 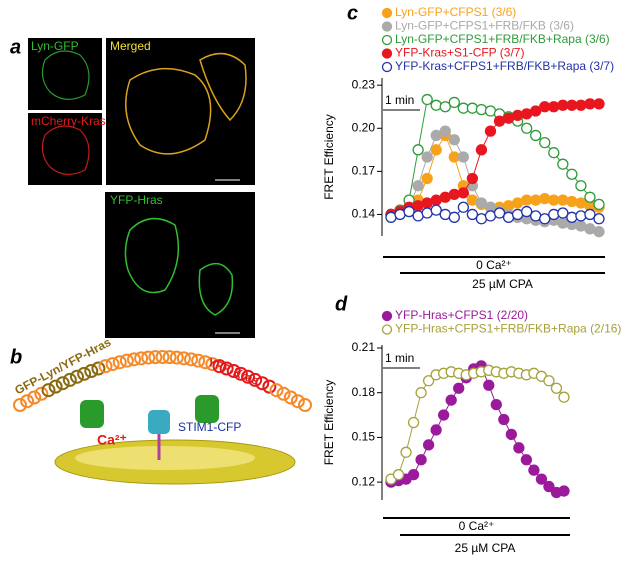 What do you see at coordinates (484, 26) in the screenshot?
I see `legend-label: Lyn-GFP+CFPS1+FRB/FKB (3/6)` at bounding box center [484, 26].